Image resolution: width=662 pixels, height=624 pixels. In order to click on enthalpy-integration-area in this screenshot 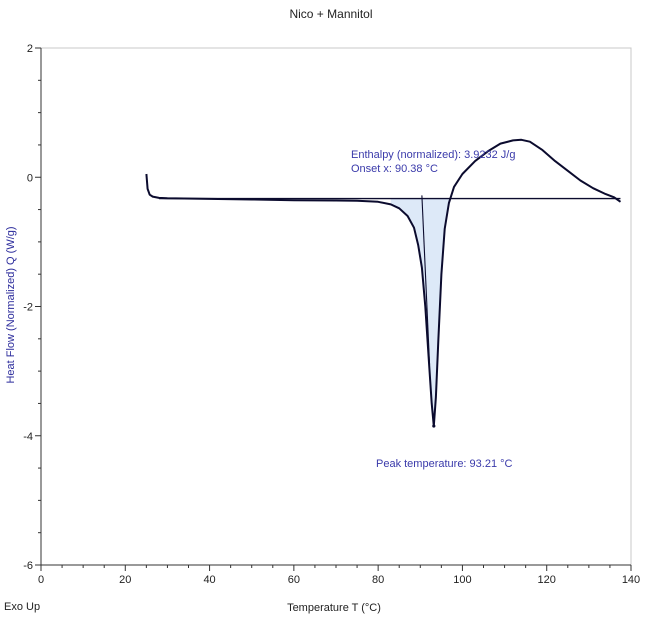, I will do `click(420, 312)`.